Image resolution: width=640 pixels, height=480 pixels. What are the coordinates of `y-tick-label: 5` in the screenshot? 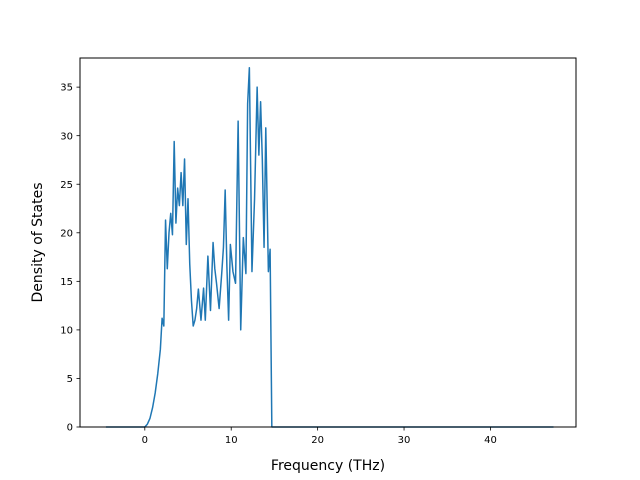 It's located at (70, 379).